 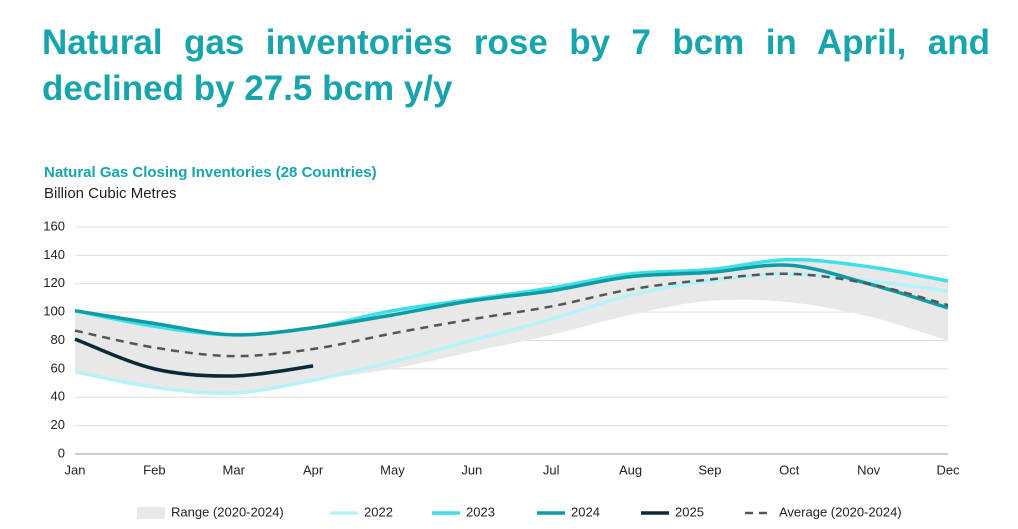 What do you see at coordinates (392, 469) in the screenshot?
I see `x-tick-label: May` at bounding box center [392, 469].